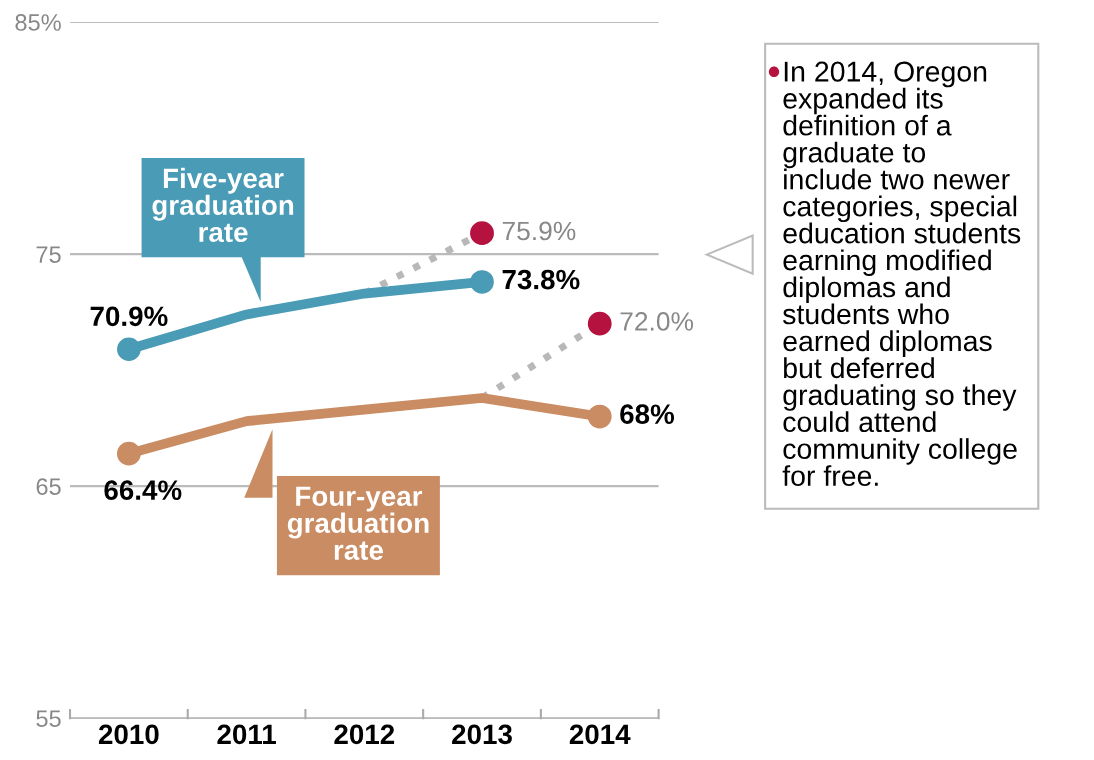  Describe the element at coordinates (38, 22) in the screenshot. I see `y-tick-label: 85%` at that location.